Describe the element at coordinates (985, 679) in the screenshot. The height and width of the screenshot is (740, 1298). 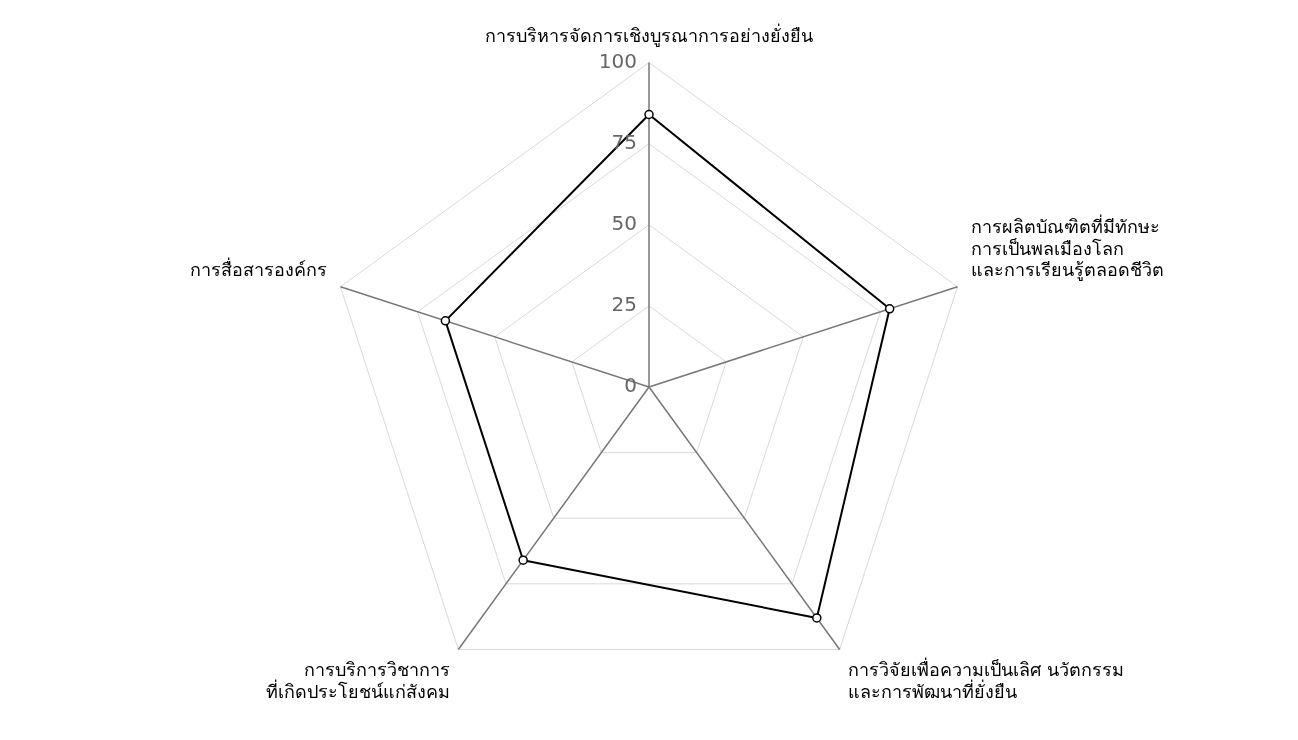
I see `spoke-label: การวิจัยเพื่อความเป็นเลิศ นวัตกรรม และการพัฒนาที่ยั่งยืน` at that location.